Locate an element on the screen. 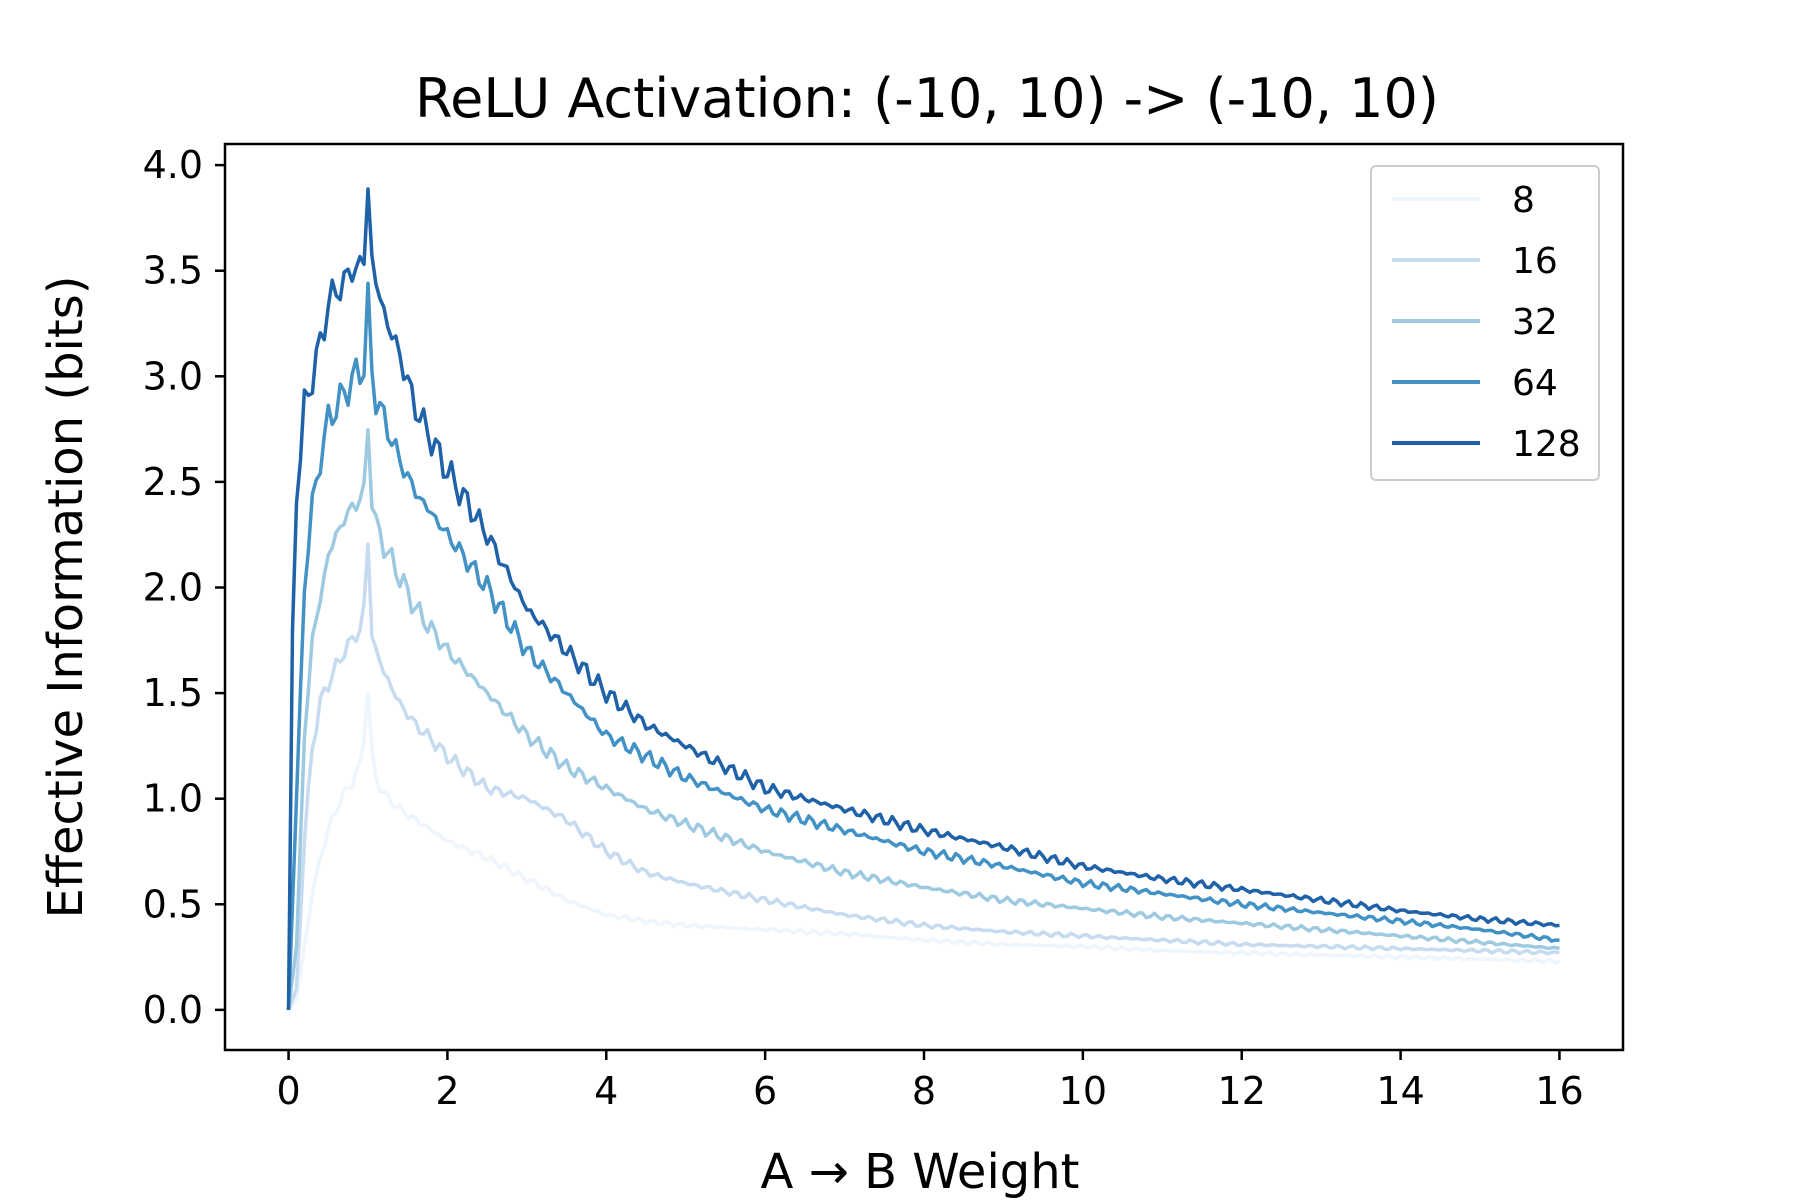  x-axis-label: A → B Weight is located at coordinates (920, 1172).